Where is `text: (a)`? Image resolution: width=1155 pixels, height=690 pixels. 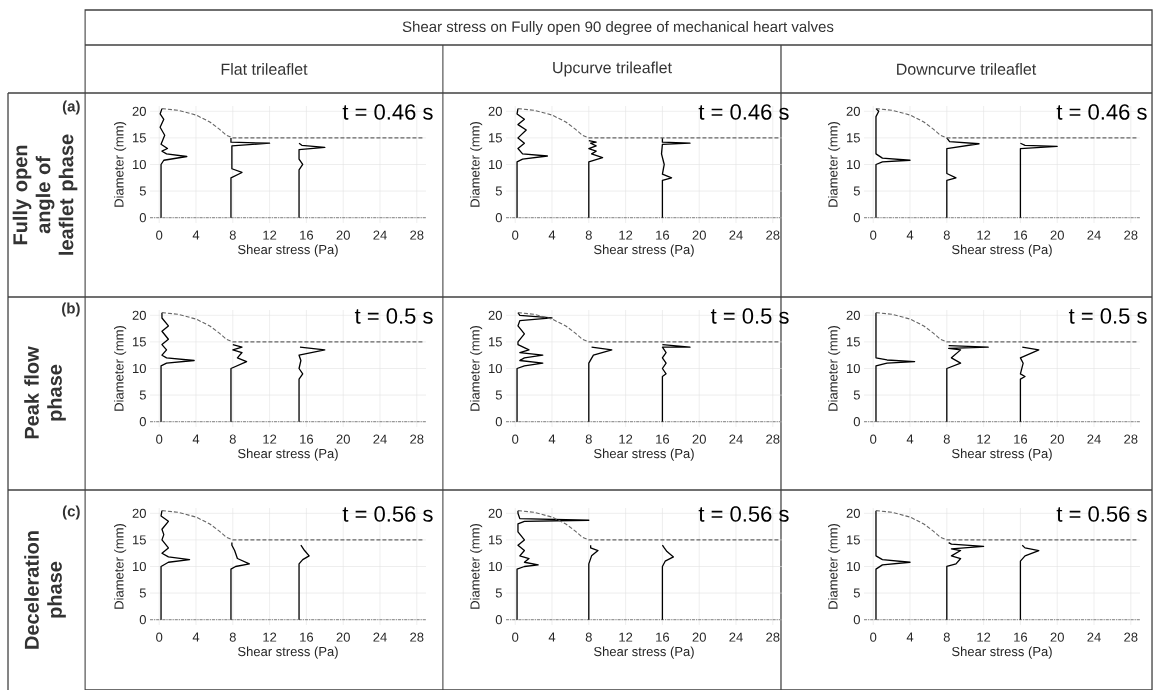
text: (a) is located at coordinates (71, 107).